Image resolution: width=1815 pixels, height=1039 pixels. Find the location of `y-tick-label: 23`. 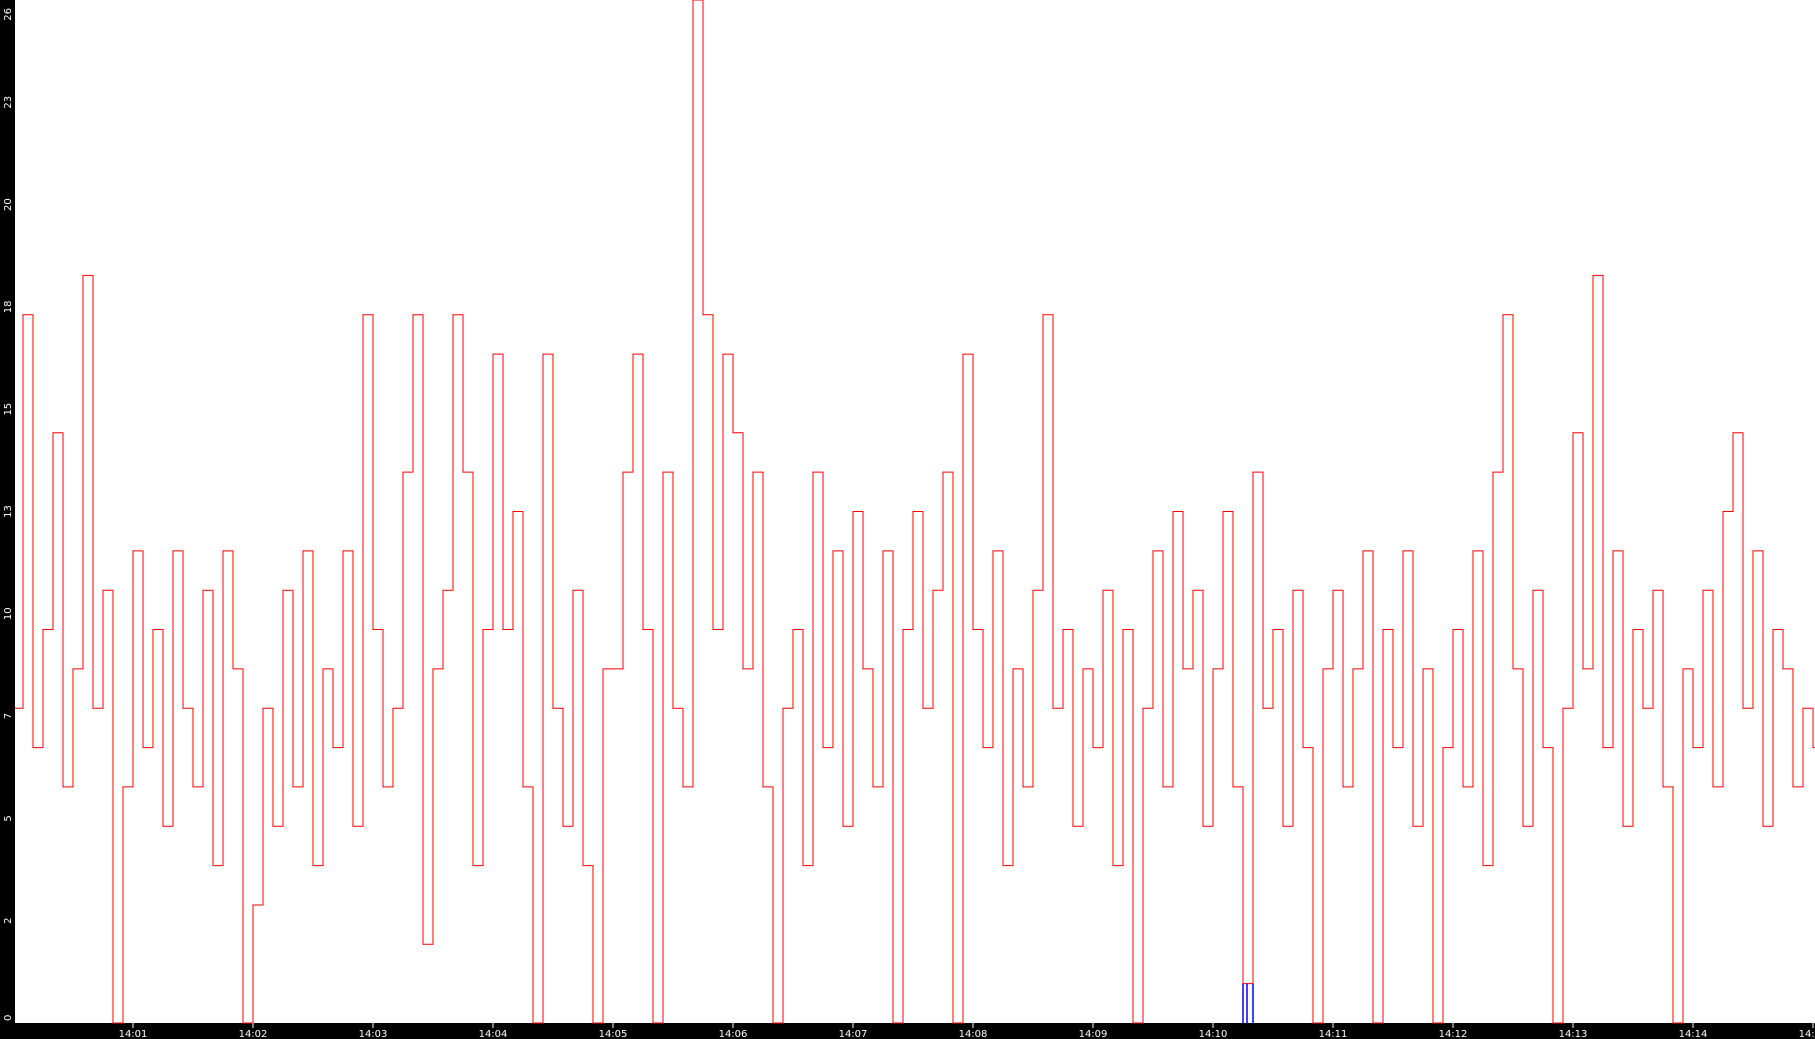

y-tick-label: 23 is located at coordinates (8, 102).